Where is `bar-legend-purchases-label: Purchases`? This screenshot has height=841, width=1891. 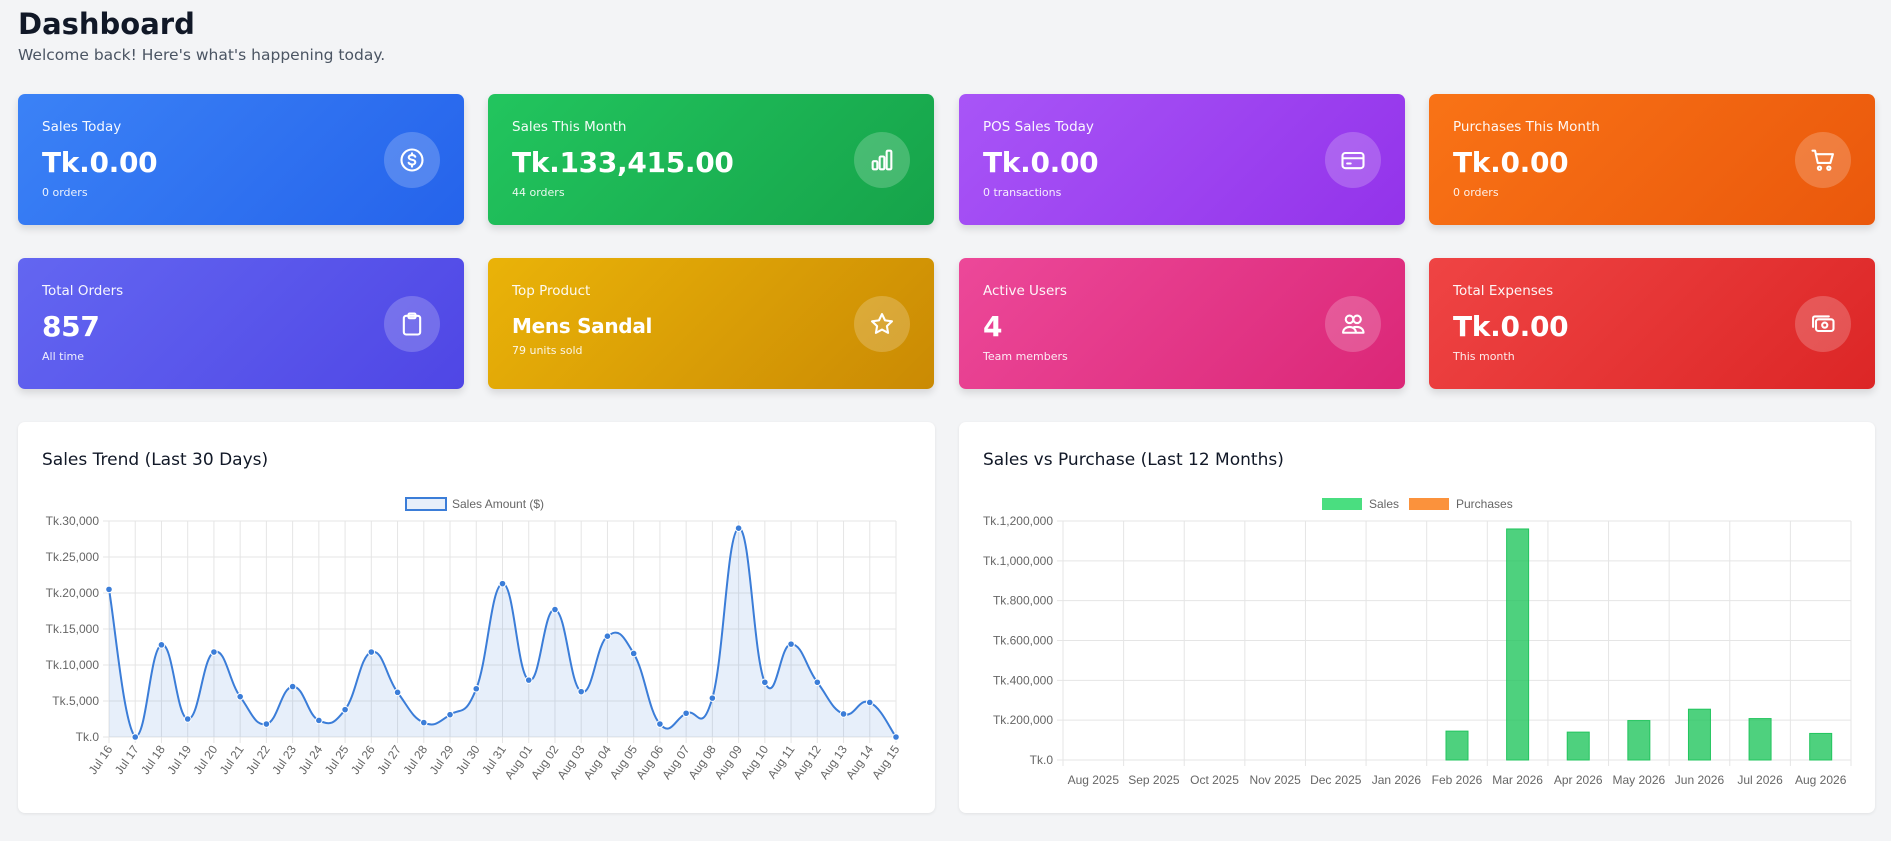
bar-legend-purchases-label: Purchases is located at coordinates (1484, 504).